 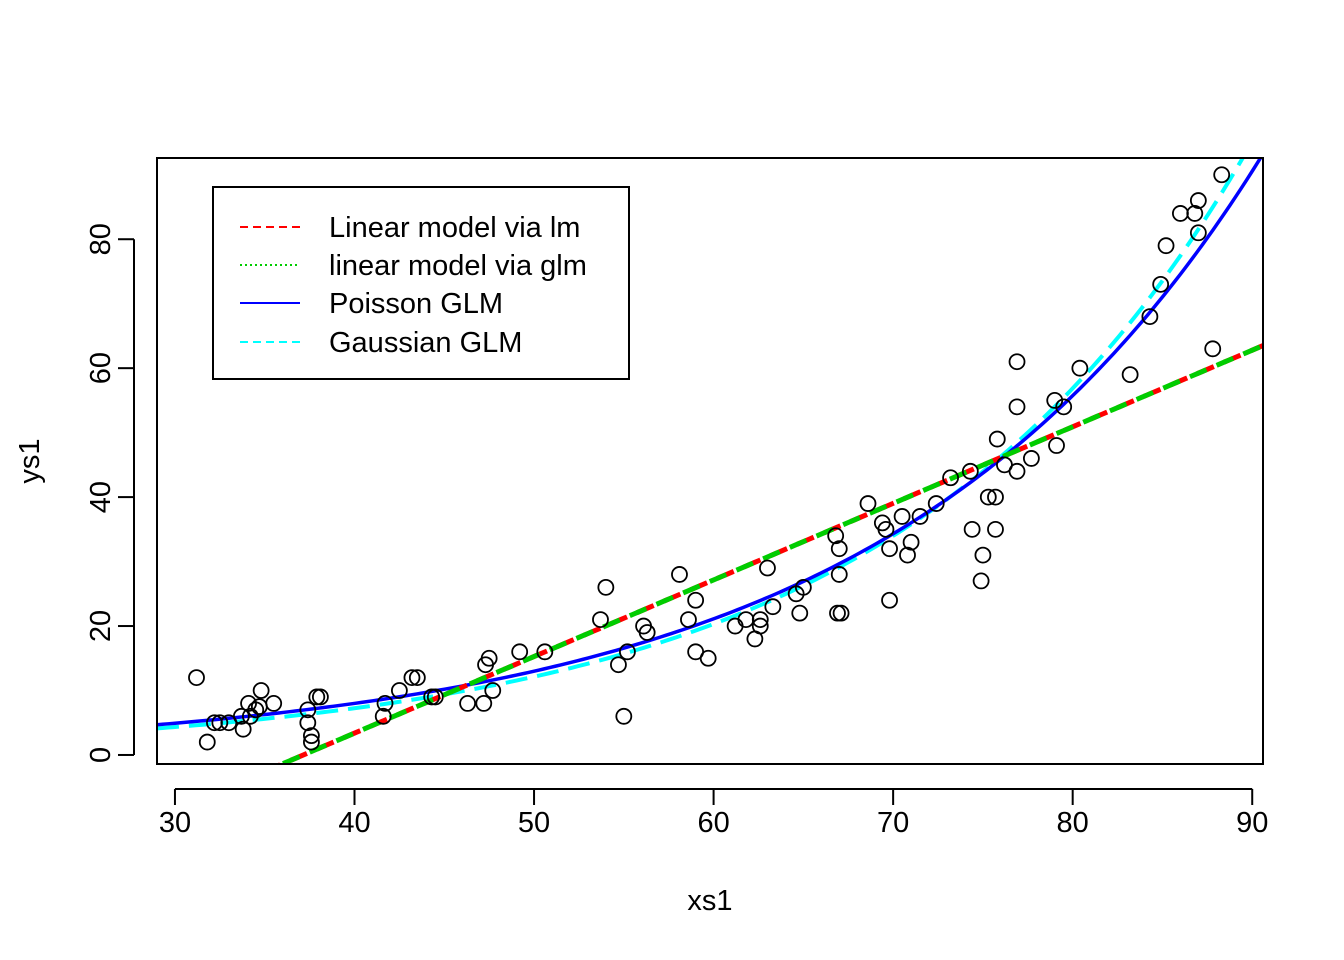 What do you see at coordinates (354, 823) in the screenshot?
I see `x-tick-label: 40` at bounding box center [354, 823].